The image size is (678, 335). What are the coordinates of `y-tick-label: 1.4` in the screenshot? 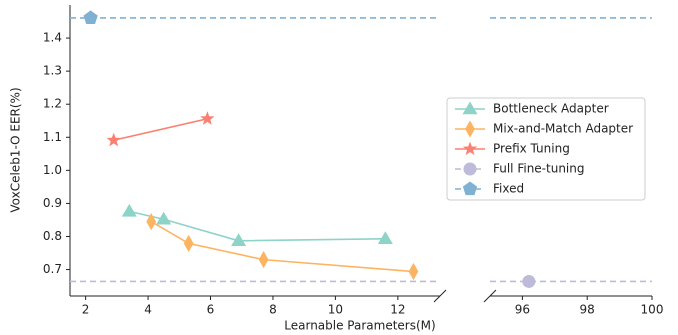 It's located at (52, 38).